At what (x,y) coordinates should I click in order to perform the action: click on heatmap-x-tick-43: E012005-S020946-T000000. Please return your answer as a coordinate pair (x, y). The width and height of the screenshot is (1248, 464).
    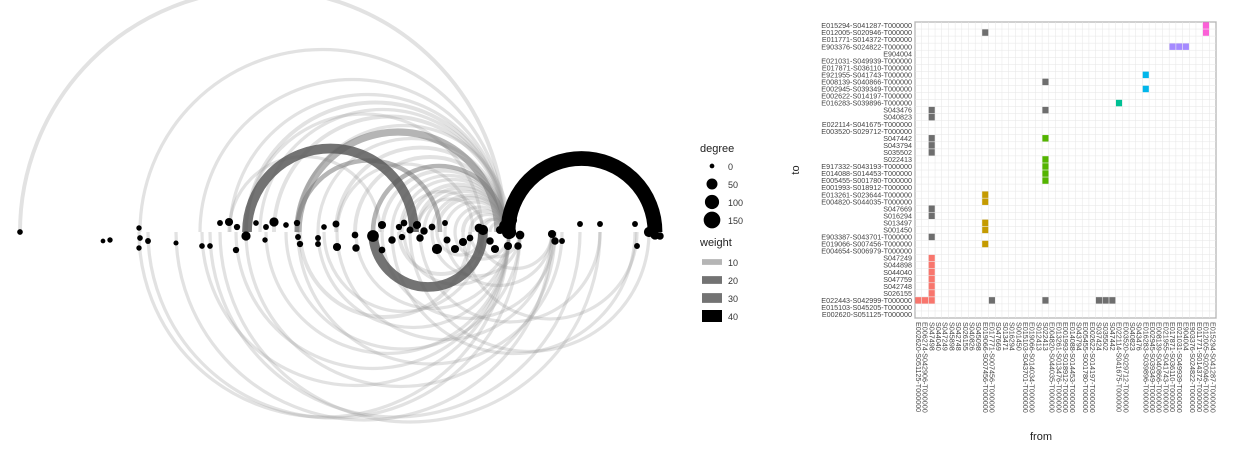
    Looking at the image, I should click on (1206, 367).